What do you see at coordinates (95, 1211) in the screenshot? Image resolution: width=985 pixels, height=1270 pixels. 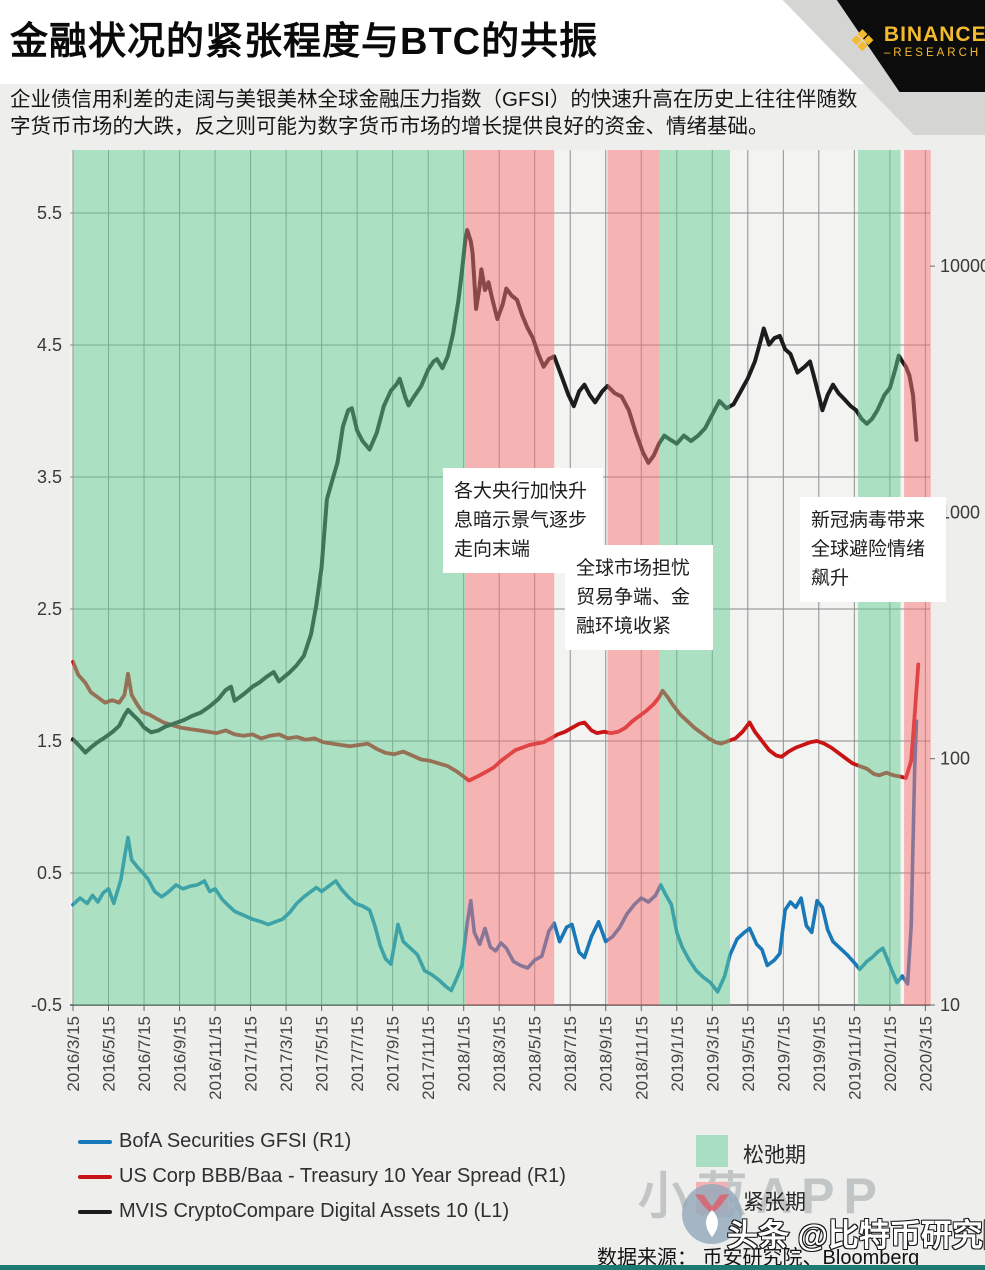 I see `mvis-line-swatch` at bounding box center [95, 1211].